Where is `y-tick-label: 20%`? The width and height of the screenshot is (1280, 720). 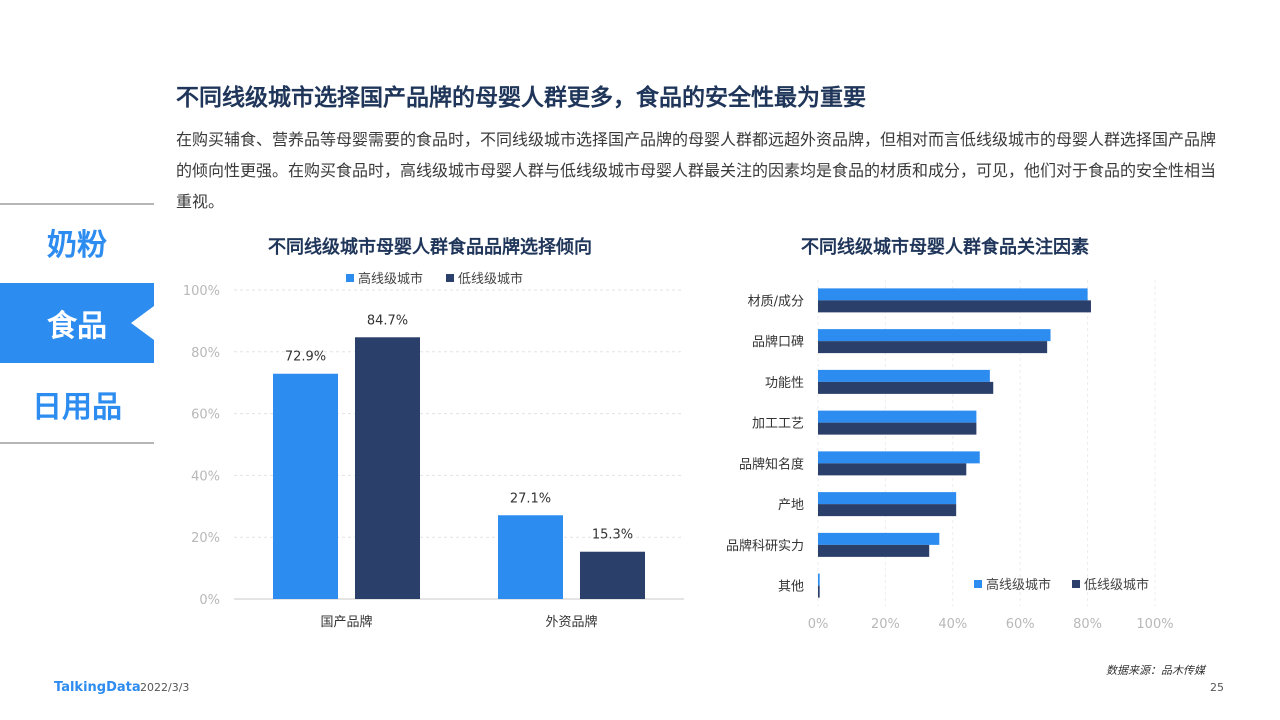 y-tick-label: 20% is located at coordinates (205, 538).